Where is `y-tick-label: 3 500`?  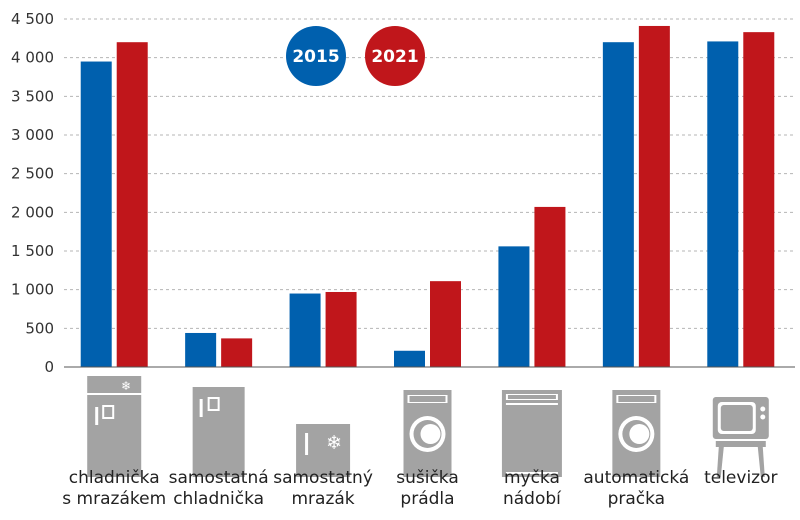 y-tick-label: 3 500 is located at coordinates (32, 96).